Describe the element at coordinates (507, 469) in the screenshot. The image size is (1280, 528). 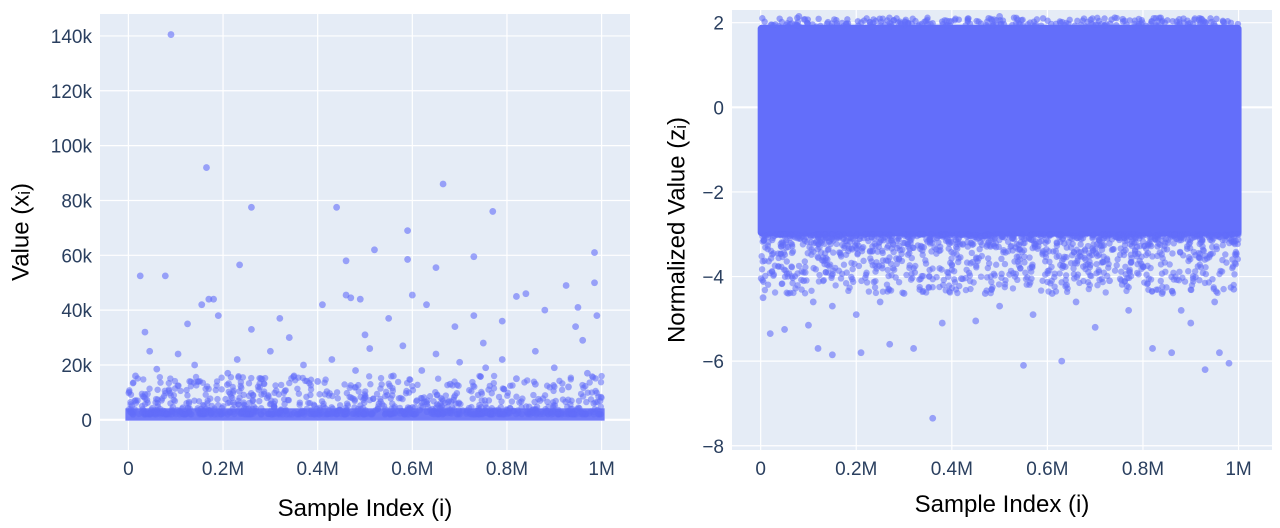
I see `x-tick-label: 0.8M` at that location.